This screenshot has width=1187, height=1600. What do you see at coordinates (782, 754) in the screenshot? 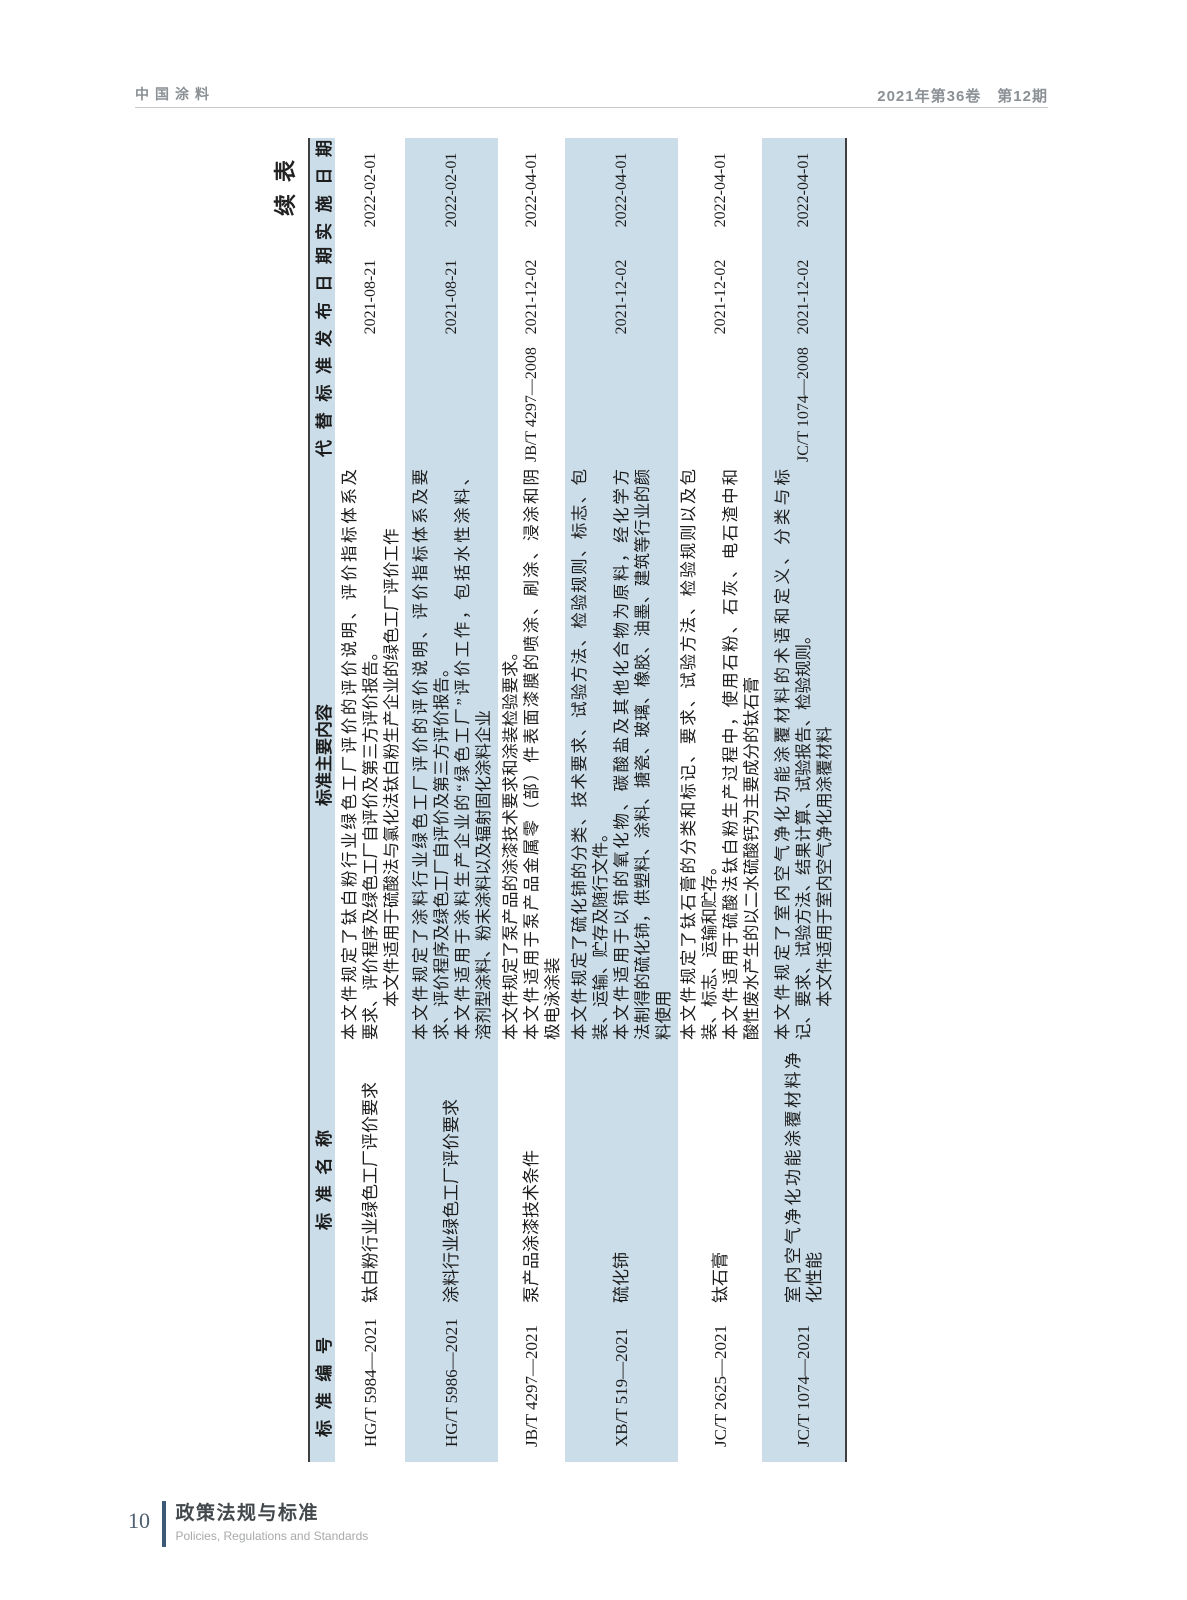
I see `text-line: 本文件规定了室内空气净化功能涂覆材料的术语和定义、分类与标` at bounding box center [782, 754].